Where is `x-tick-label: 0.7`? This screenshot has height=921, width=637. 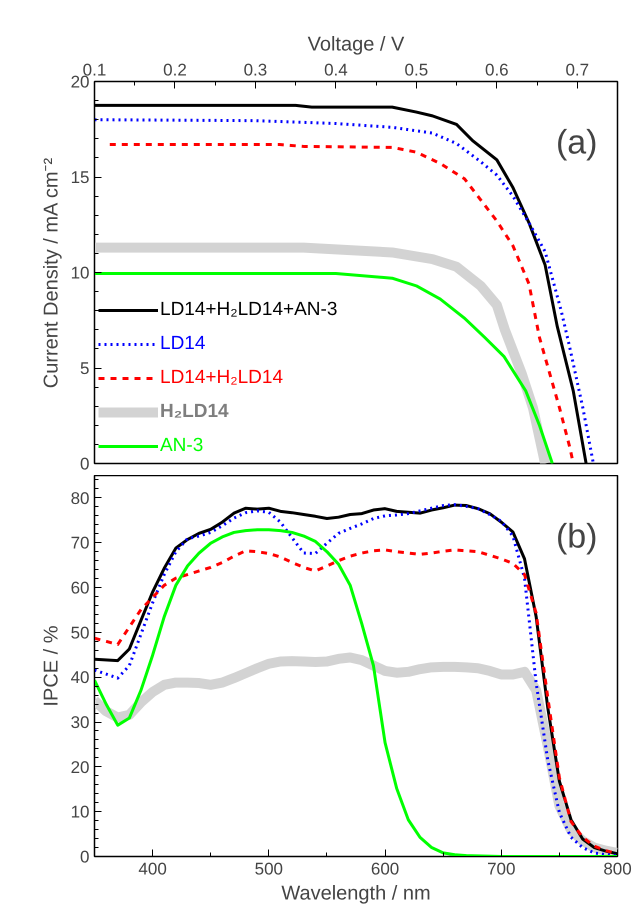
x-tick-label: 0.7 is located at coordinates (577, 70).